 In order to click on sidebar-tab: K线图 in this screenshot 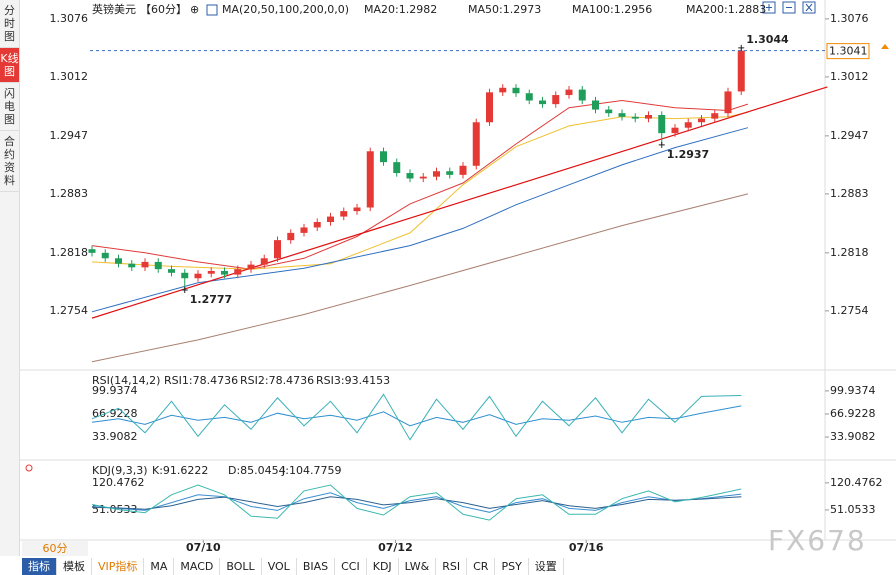, I will do `click(9, 65)`.